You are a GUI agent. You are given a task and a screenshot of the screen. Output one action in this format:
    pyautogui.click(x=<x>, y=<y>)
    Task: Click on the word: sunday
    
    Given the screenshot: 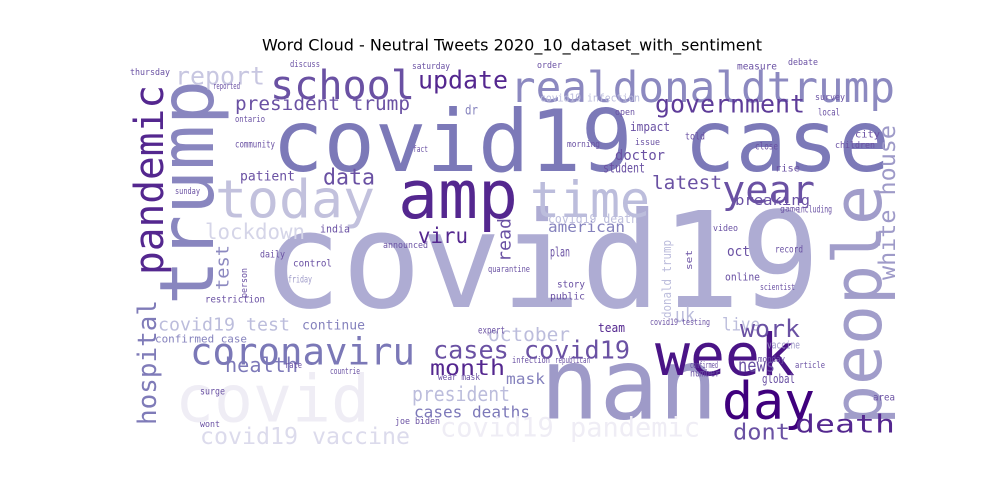 What is the action you would take?
    pyautogui.click(x=187, y=192)
    